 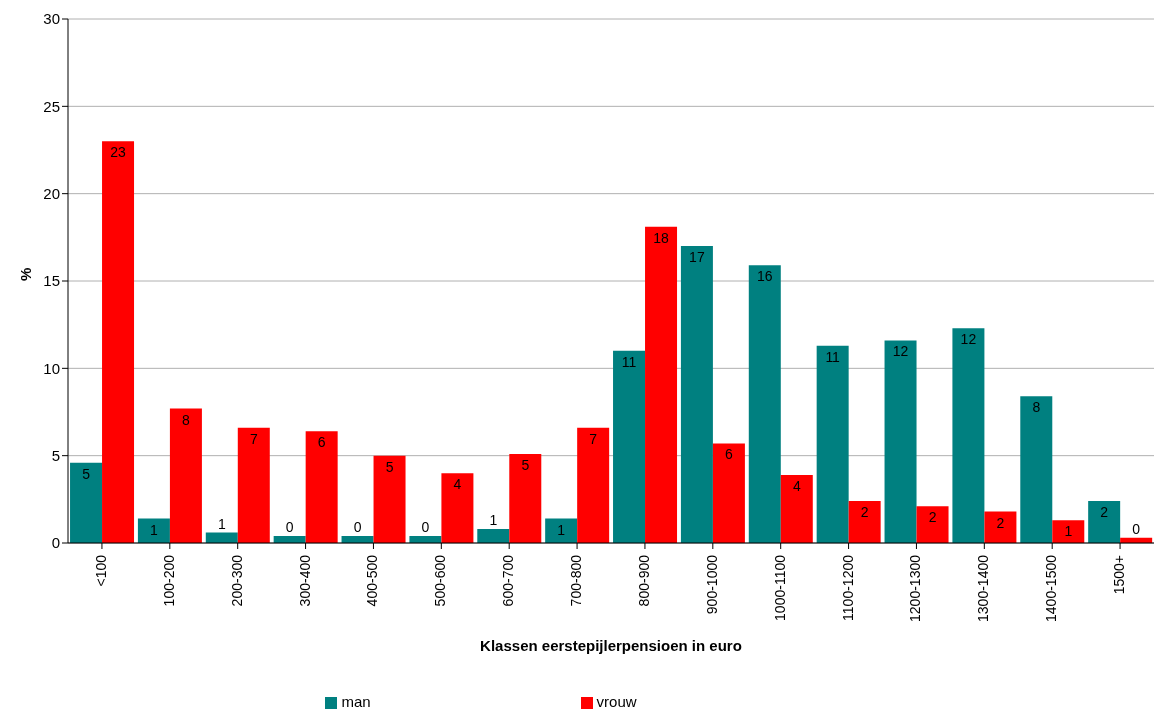 I want to click on y-tick-label: 5, so click(x=55, y=455).